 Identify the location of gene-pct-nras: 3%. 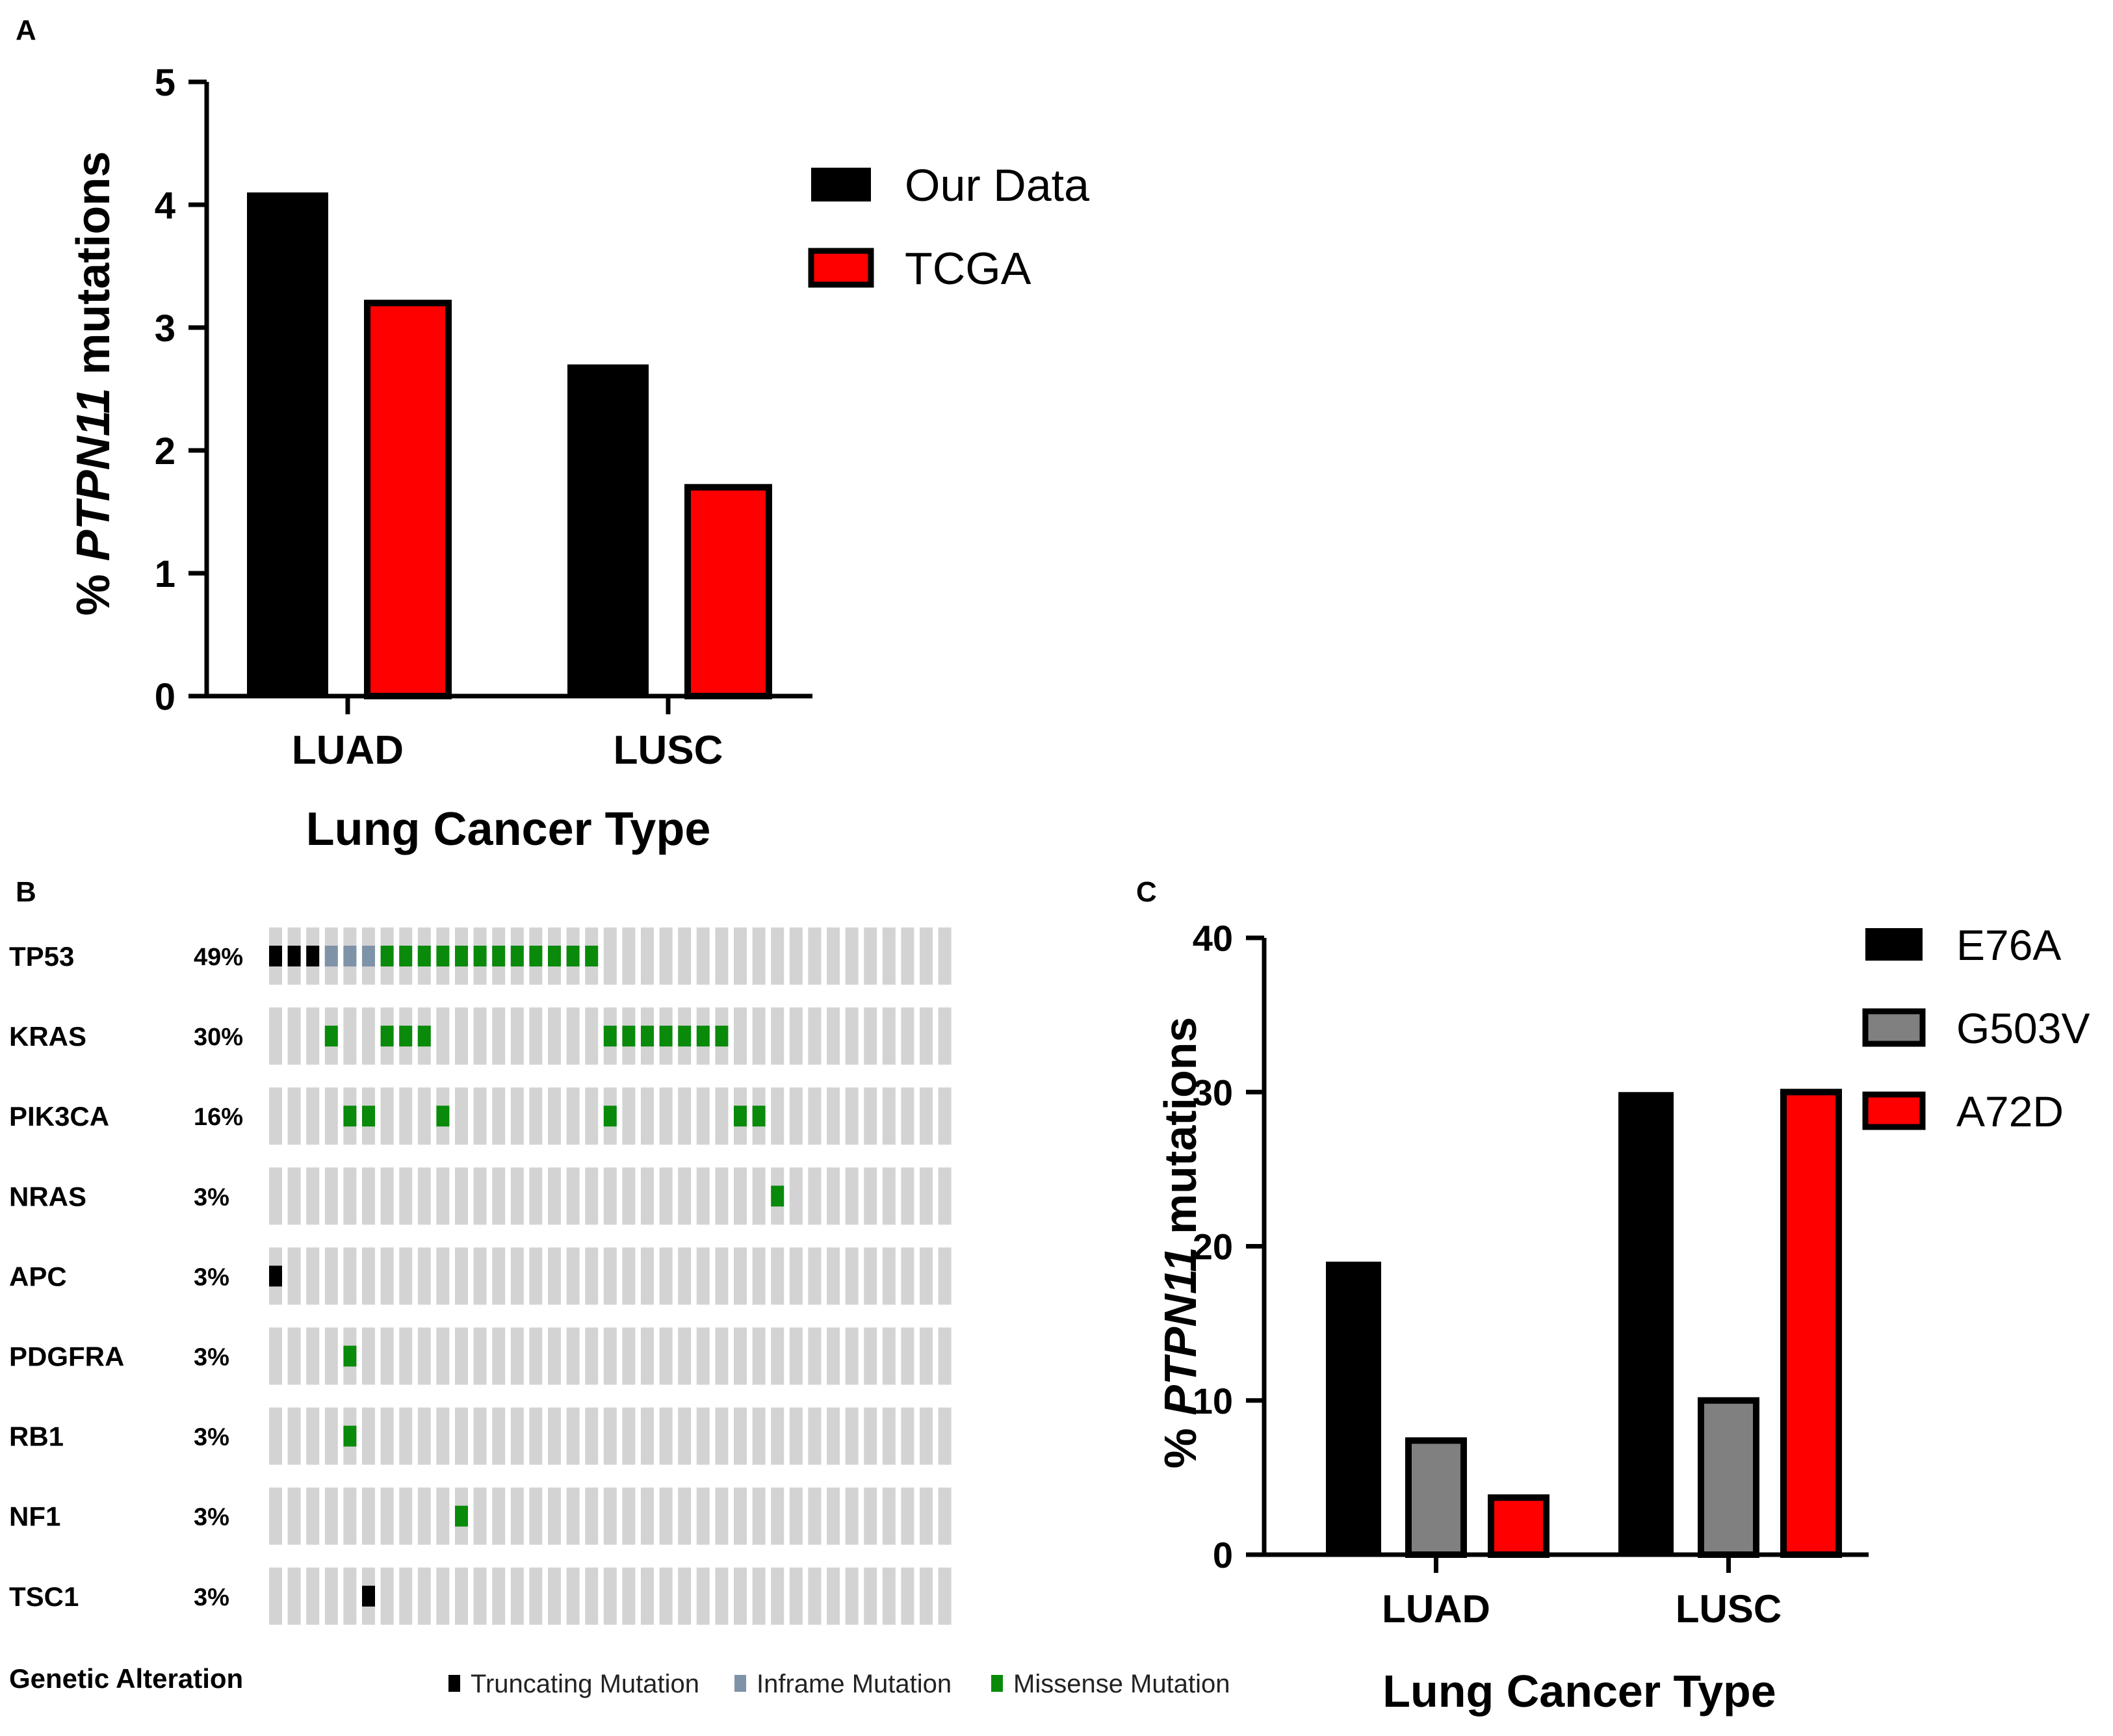
(212, 1197).